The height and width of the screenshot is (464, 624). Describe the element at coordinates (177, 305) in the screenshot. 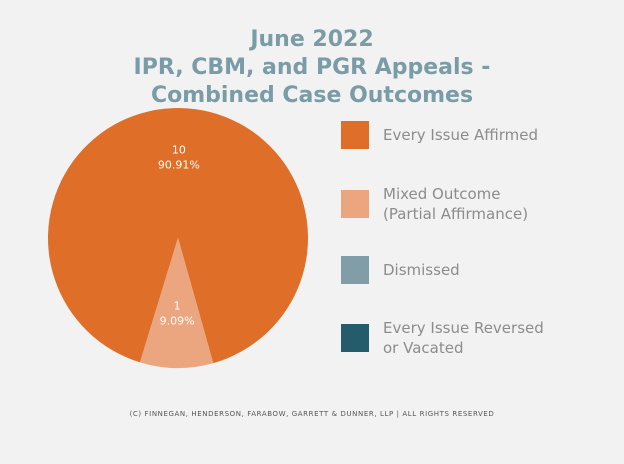

I see `slice-count-label: 1` at that location.